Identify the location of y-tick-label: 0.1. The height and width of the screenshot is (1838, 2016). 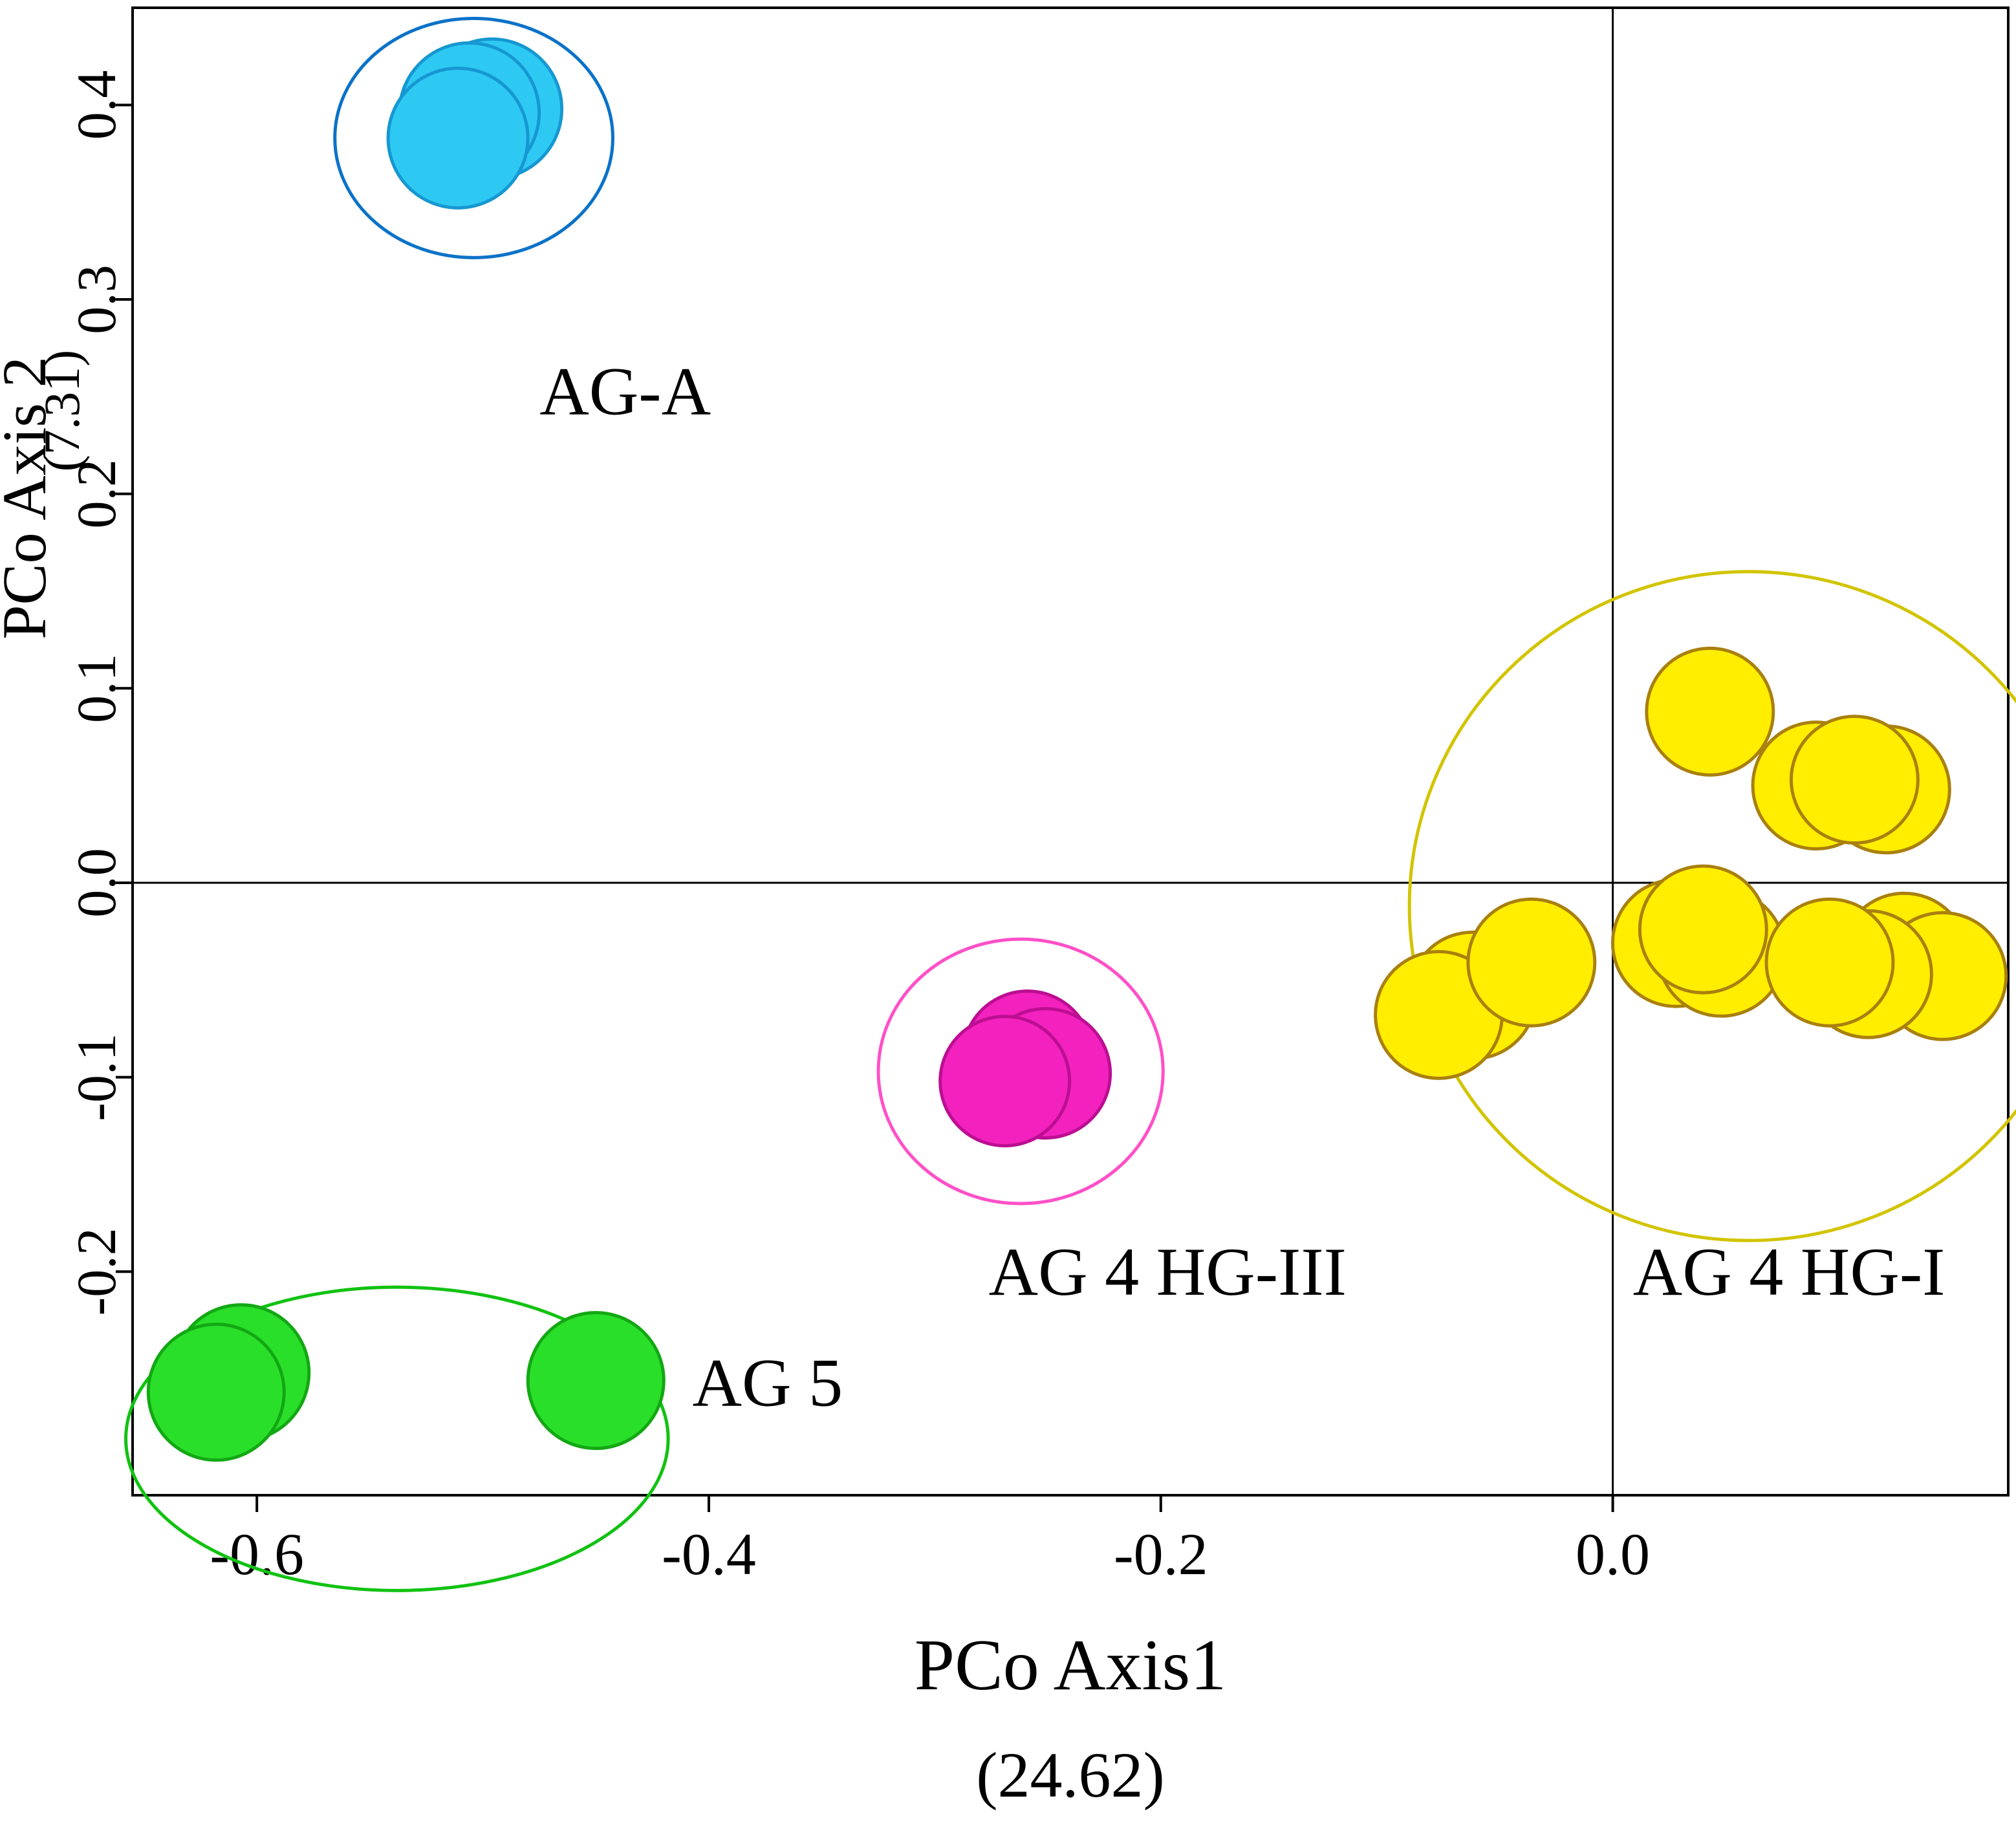
(96, 689).